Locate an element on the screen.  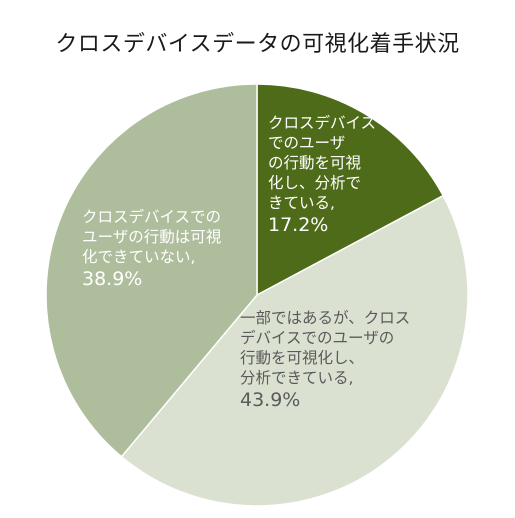
slice-label-not-visualized-value: 38.9% is located at coordinates (112, 279).